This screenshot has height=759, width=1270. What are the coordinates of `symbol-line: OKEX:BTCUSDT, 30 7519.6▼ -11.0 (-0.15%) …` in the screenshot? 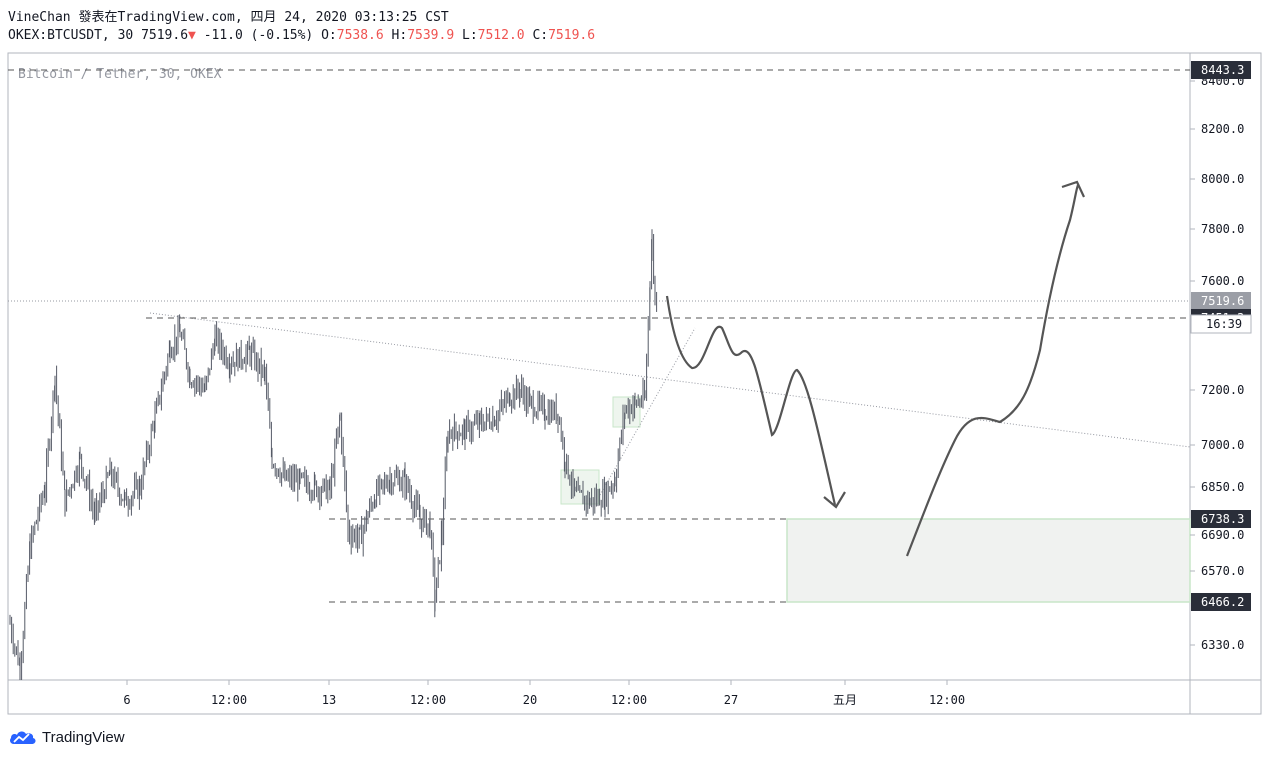 It's located at (301, 35).